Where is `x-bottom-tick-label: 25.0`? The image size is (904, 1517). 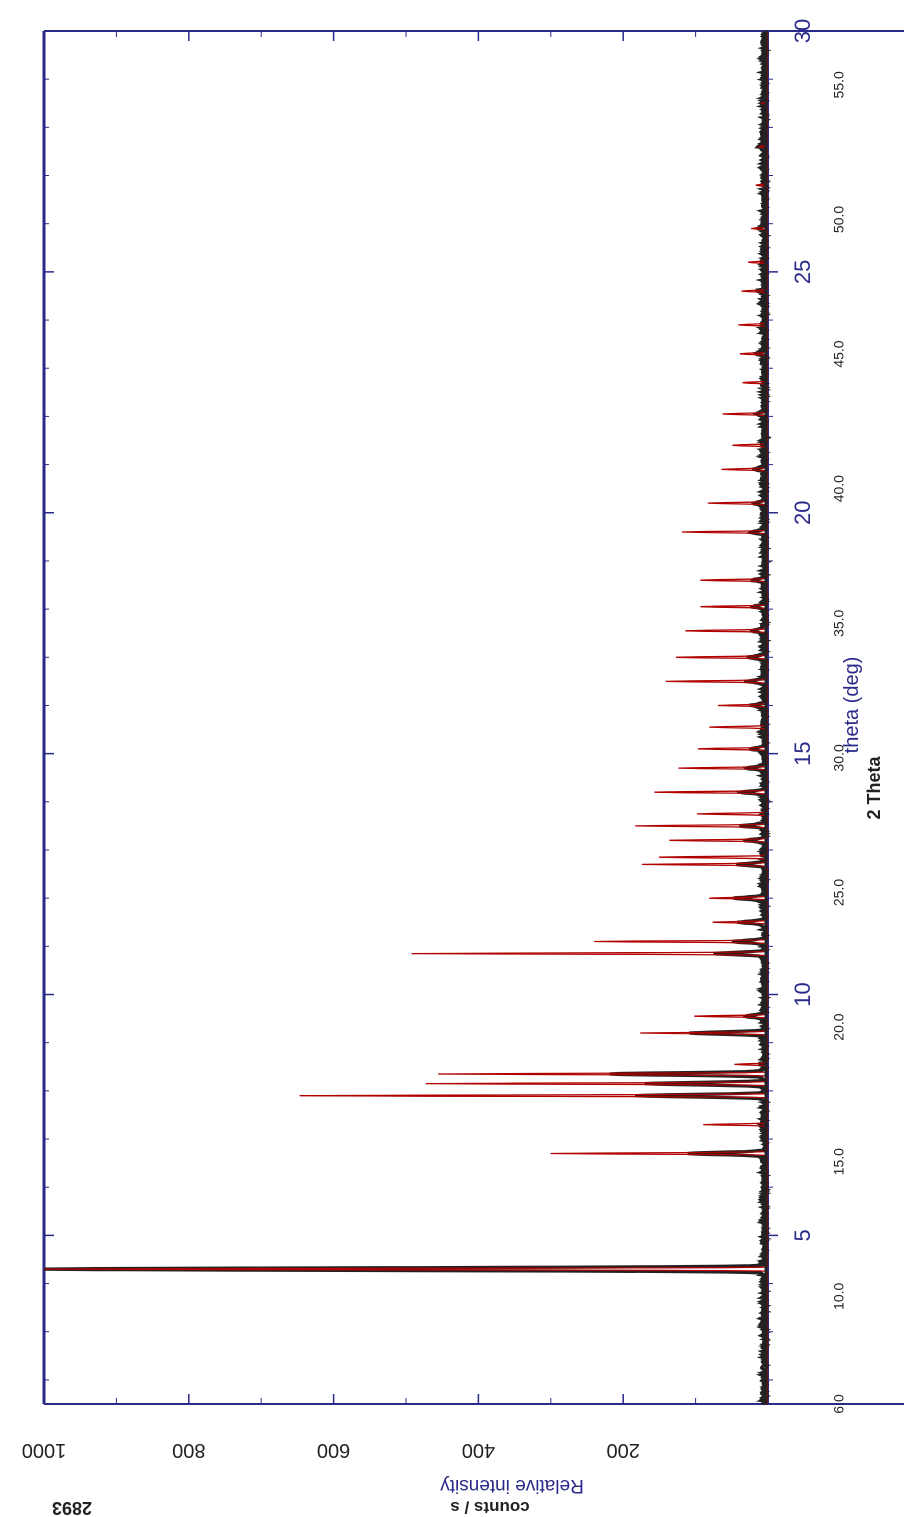 x-bottom-tick-label: 25.0 is located at coordinates (839, 892).